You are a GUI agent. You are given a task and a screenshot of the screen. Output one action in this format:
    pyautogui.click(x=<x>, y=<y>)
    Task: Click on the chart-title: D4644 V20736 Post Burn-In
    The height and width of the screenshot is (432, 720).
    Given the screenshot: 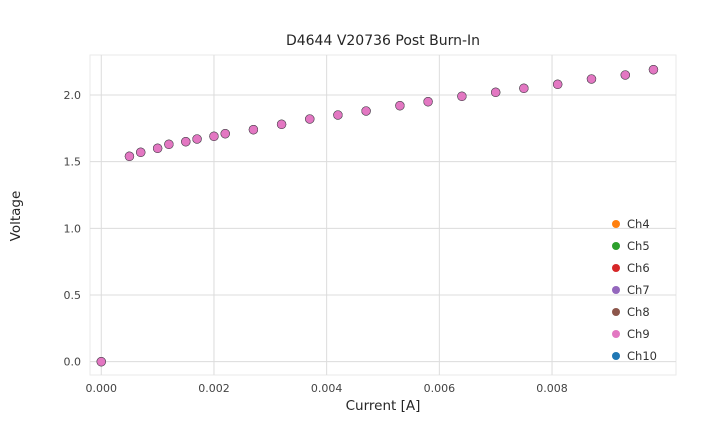 What is the action you would take?
    pyautogui.click(x=383, y=41)
    